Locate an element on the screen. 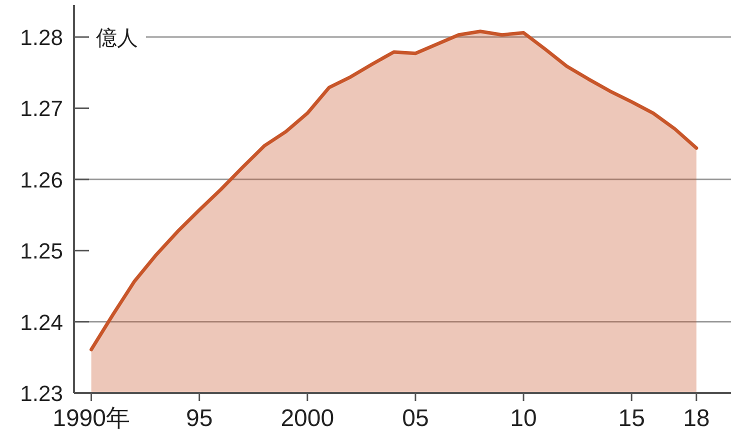  ylabel: 億人 is located at coordinates (117, 38).